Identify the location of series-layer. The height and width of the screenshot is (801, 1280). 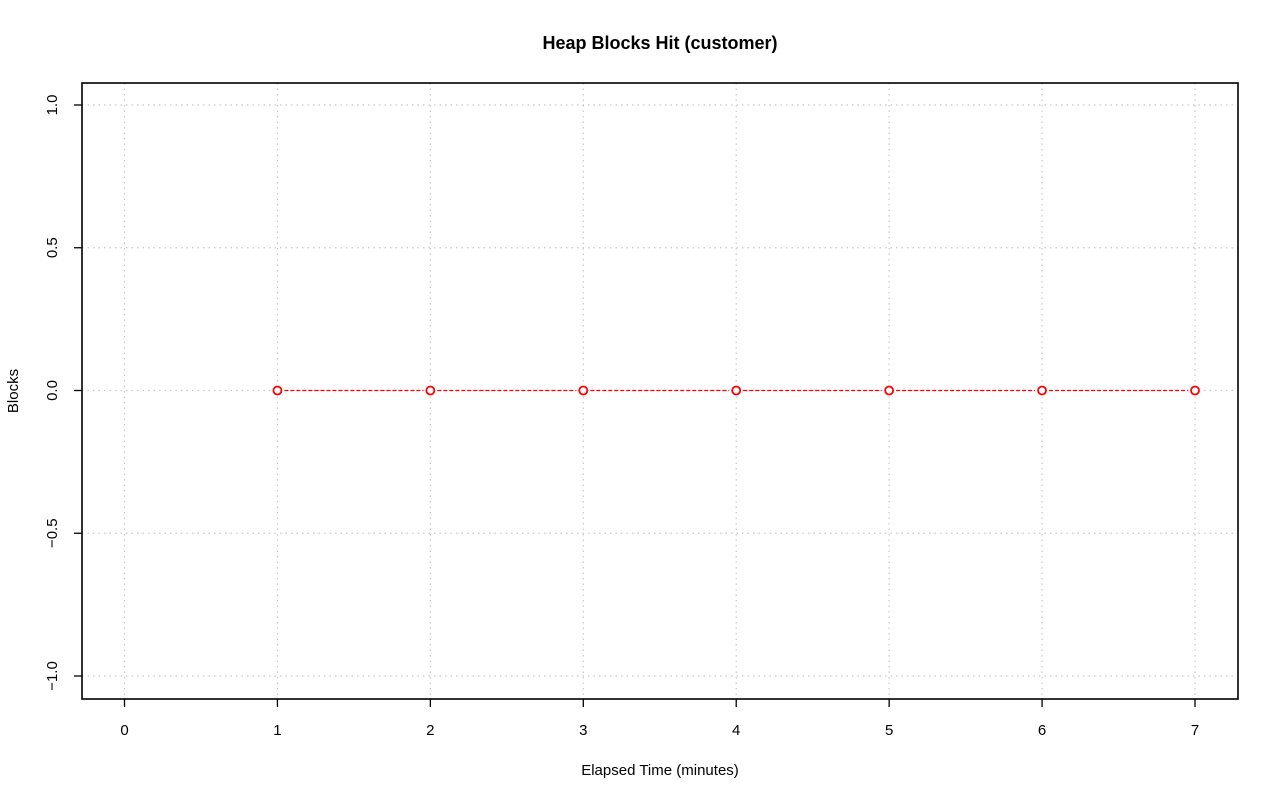
(736, 390).